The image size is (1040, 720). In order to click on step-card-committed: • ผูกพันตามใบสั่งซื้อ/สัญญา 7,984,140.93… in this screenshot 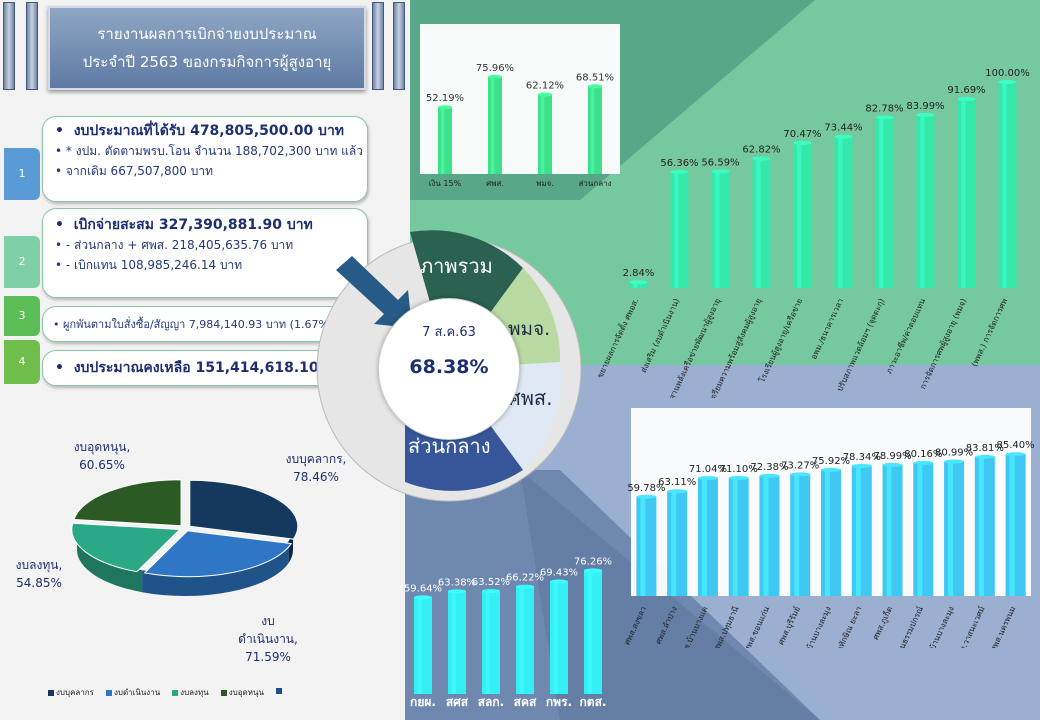, I will do `click(205, 324)`.